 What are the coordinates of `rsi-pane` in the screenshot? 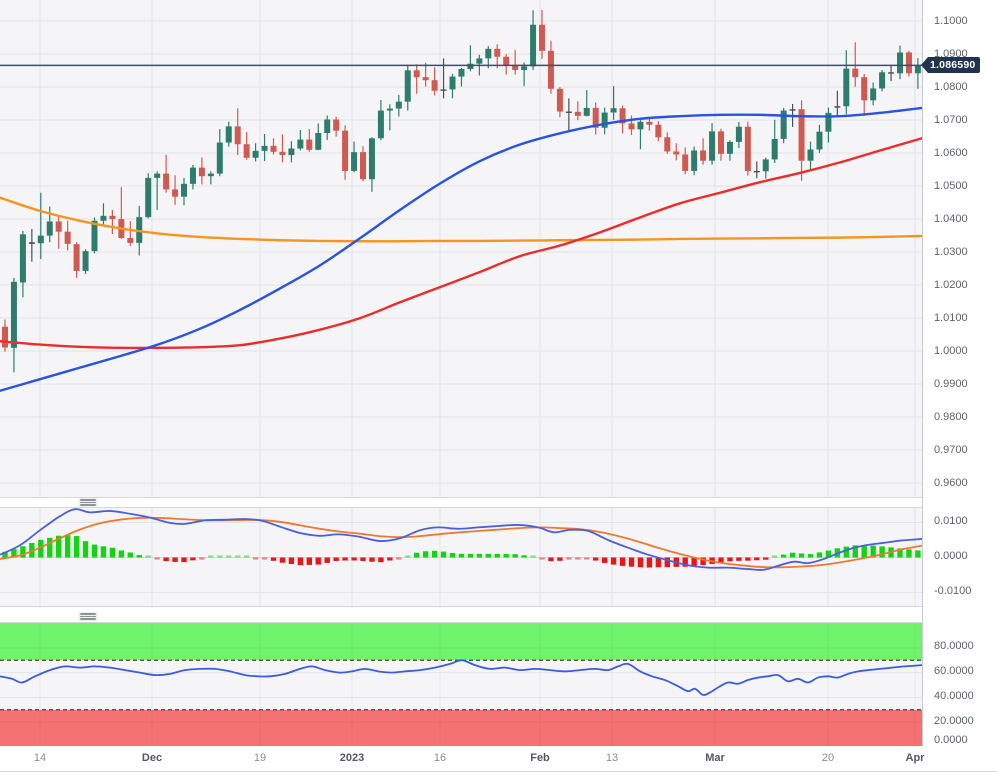 It's located at (461, 684).